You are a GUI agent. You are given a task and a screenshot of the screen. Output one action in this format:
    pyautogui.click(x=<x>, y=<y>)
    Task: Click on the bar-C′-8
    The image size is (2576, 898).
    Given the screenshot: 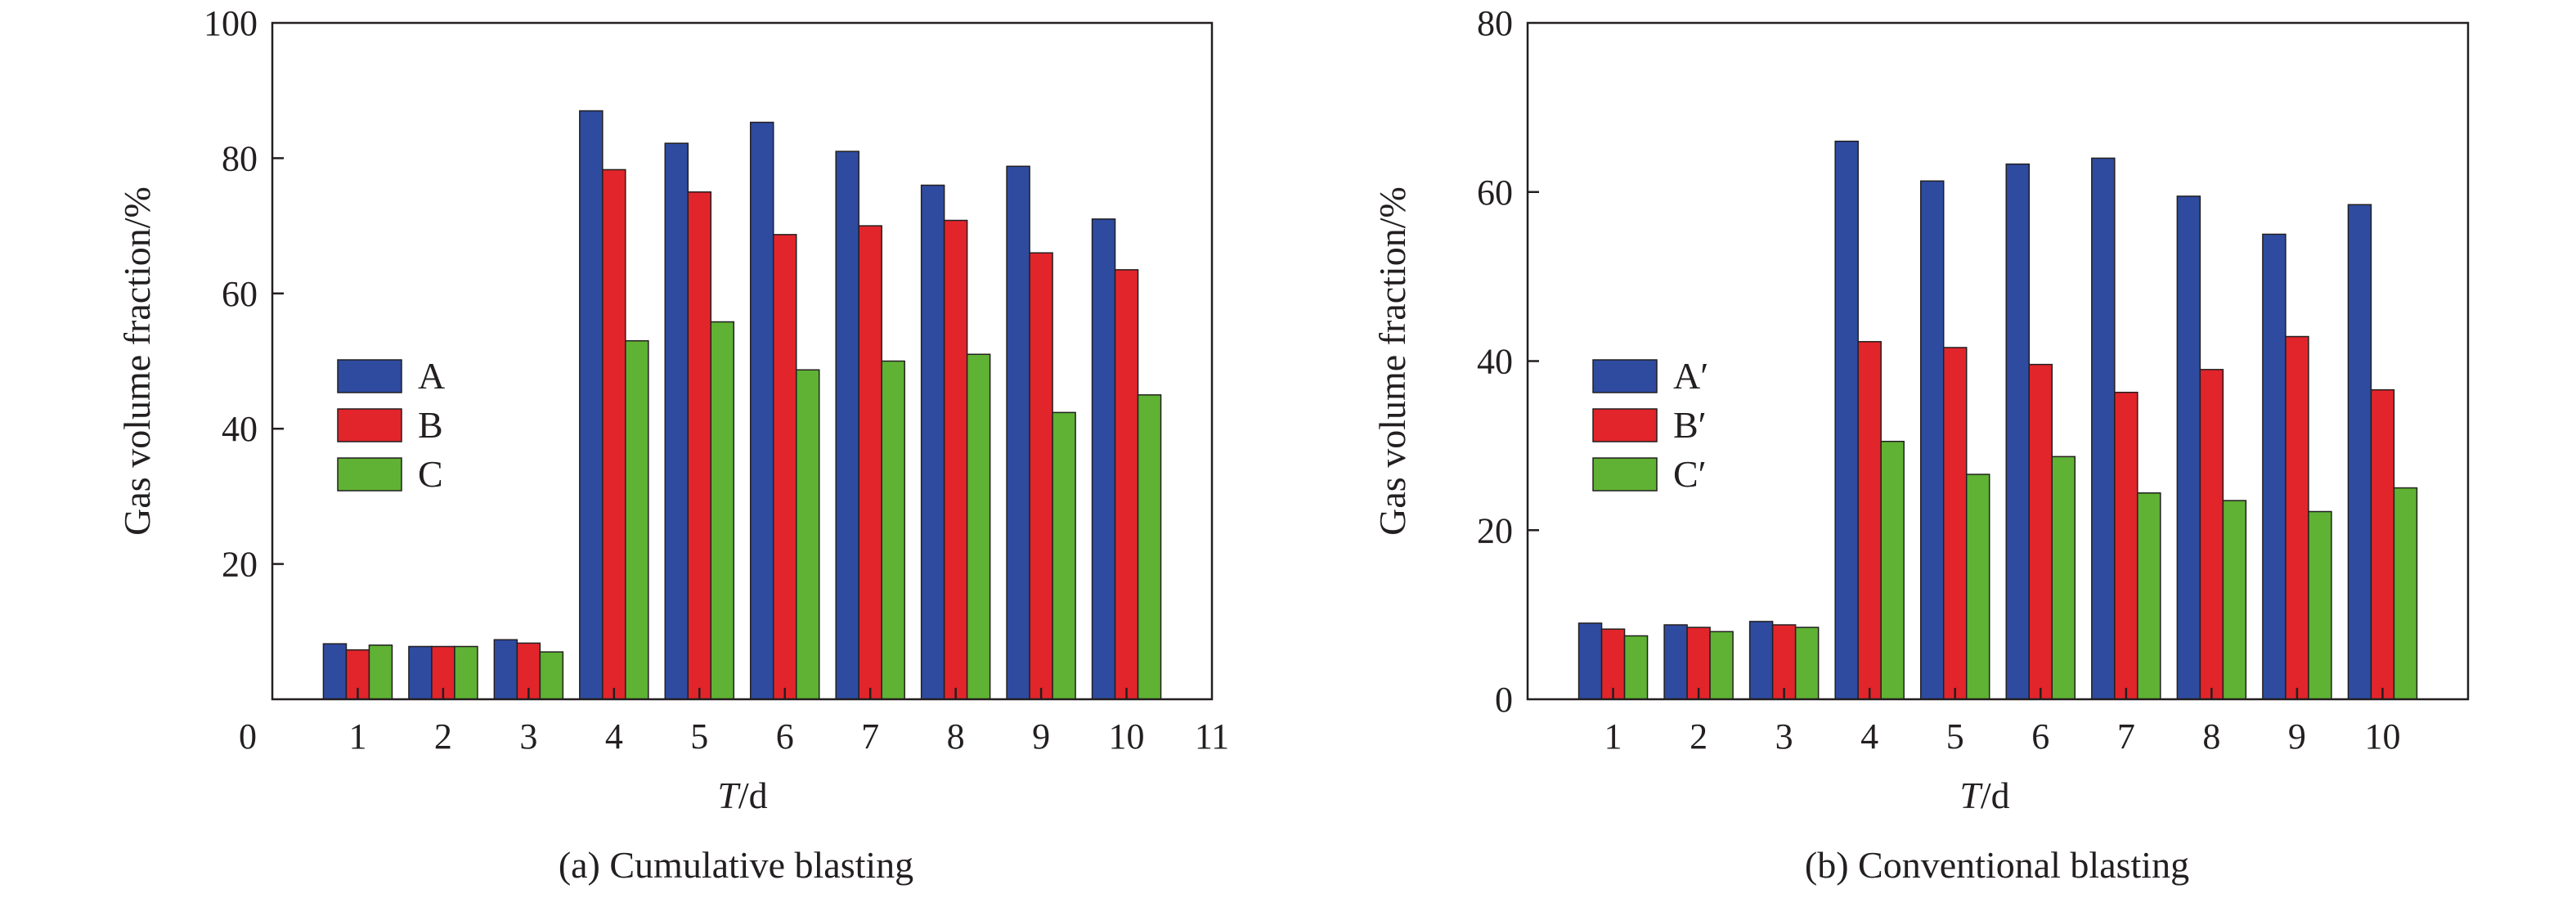 What is the action you would take?
    pyautogui.click(x=2235, y=600)
    